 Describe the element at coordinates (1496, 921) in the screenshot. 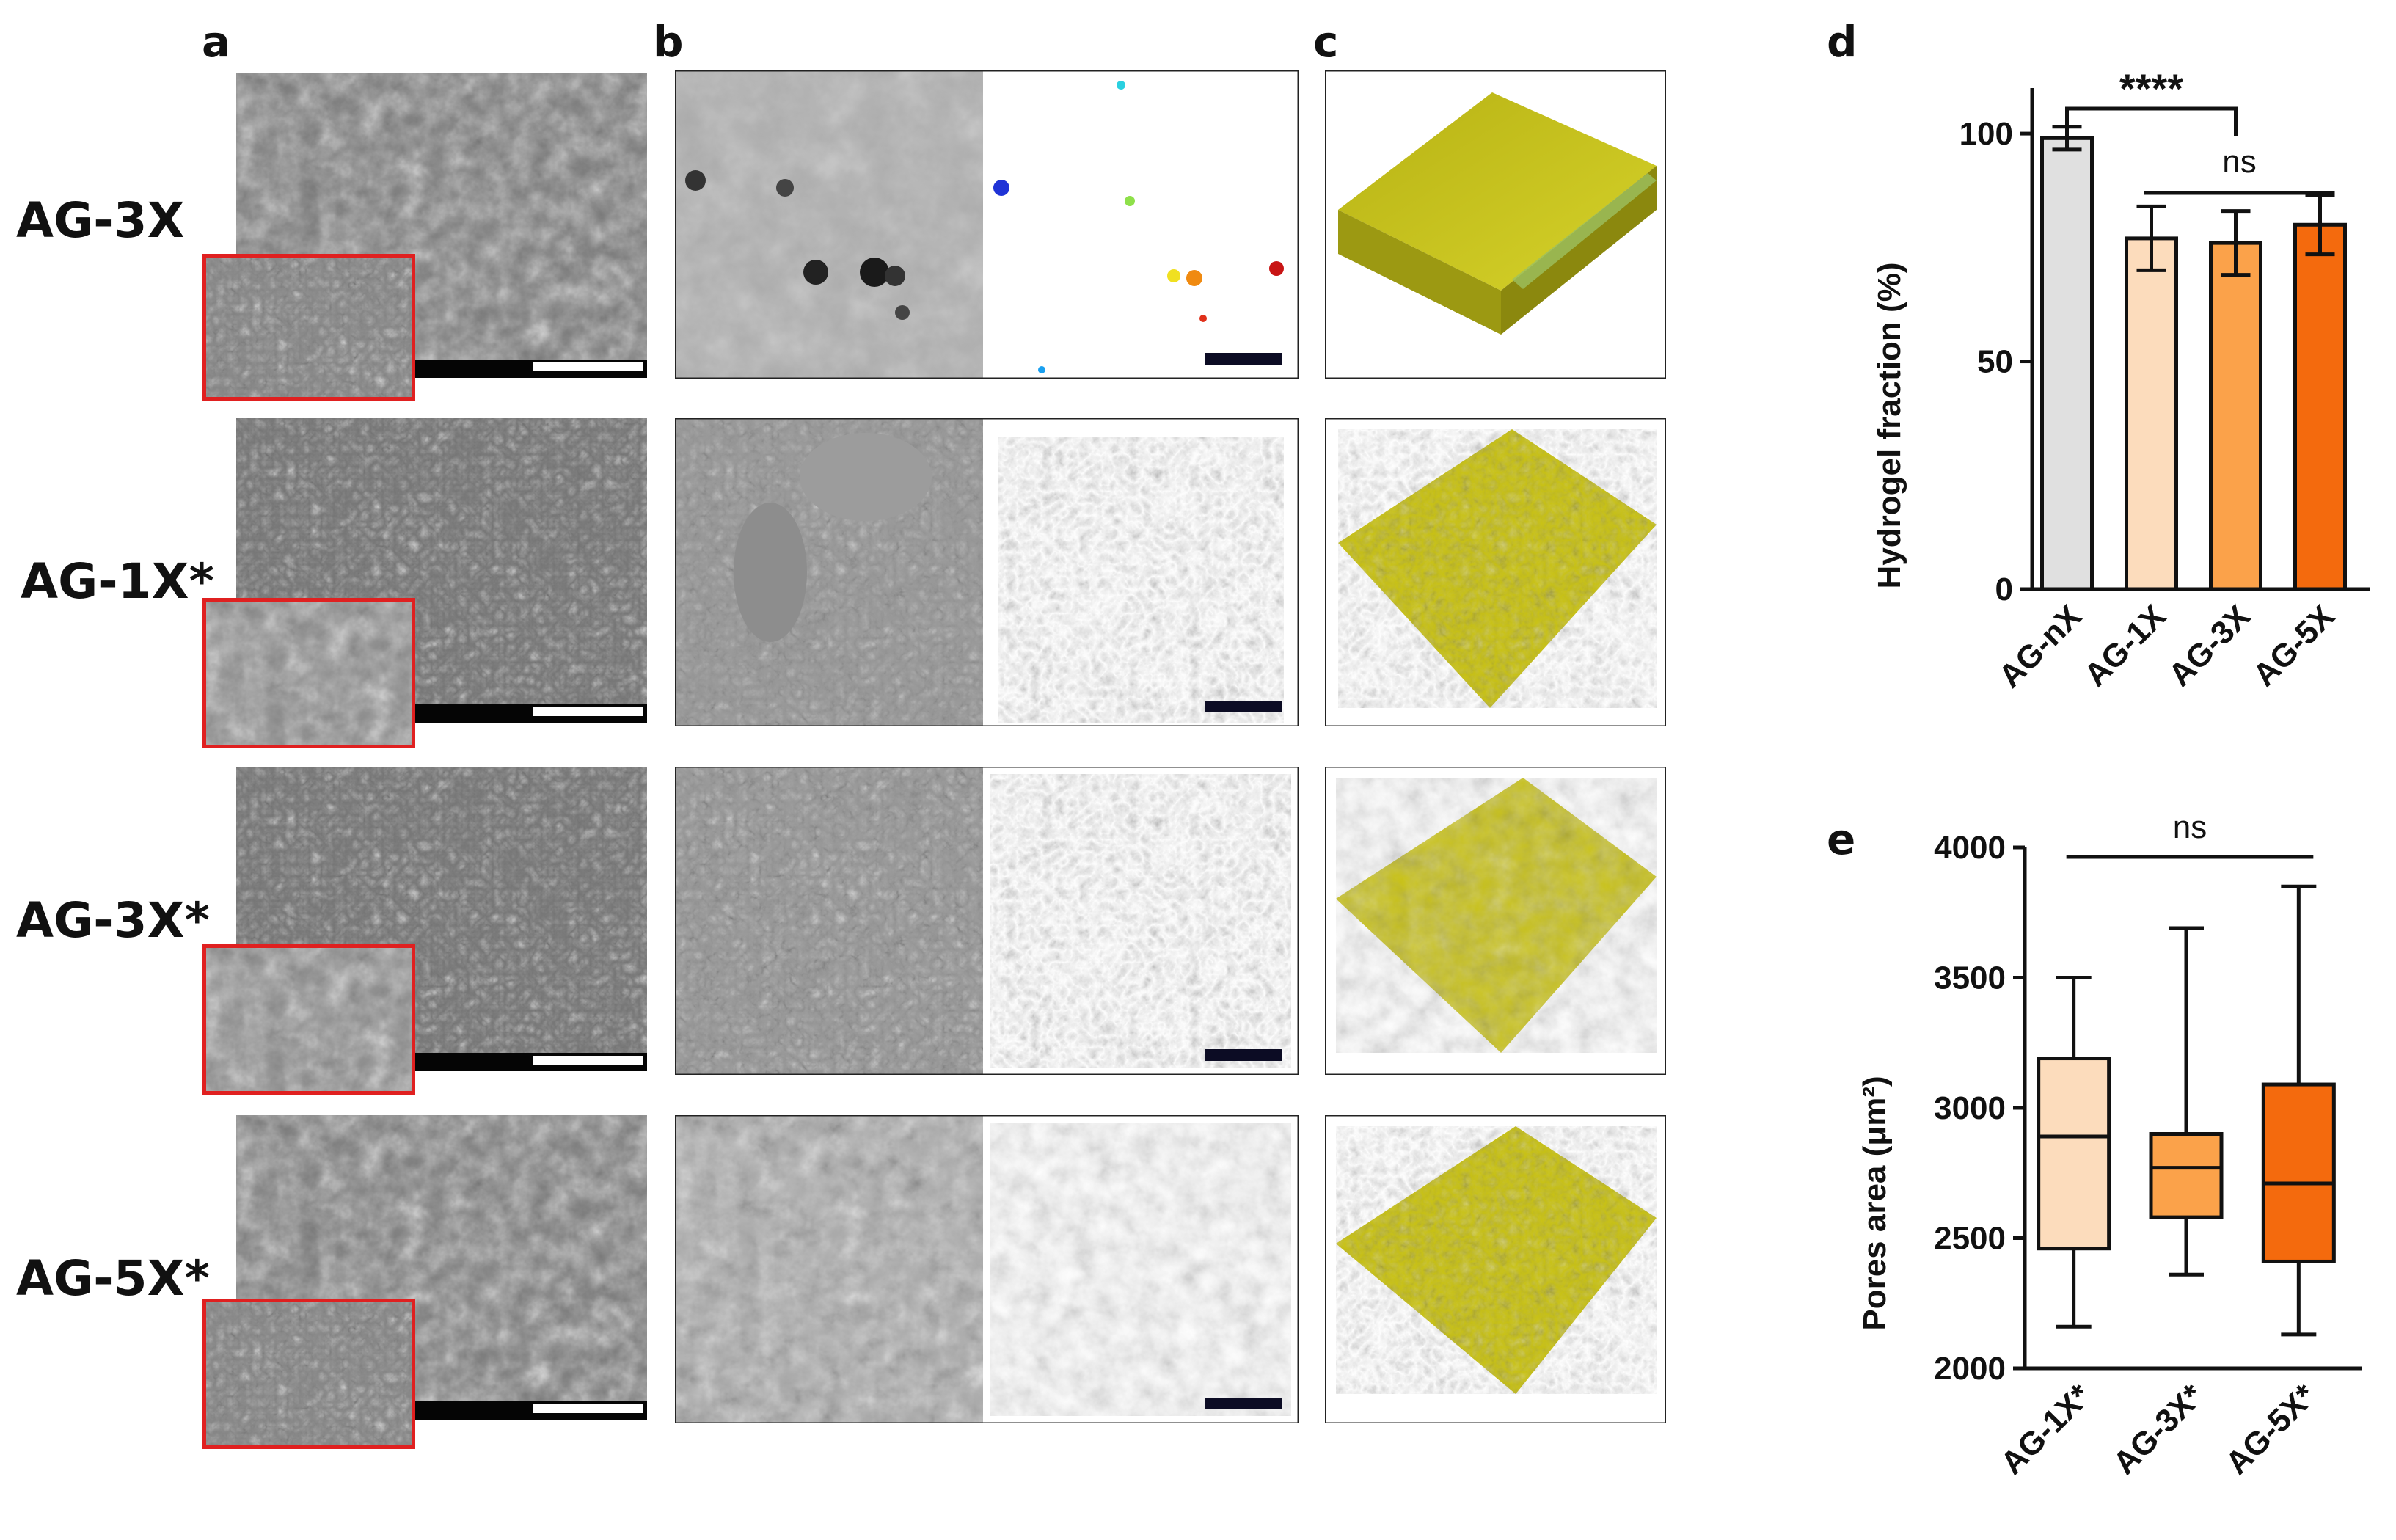

I see `render-3d-ag-3x-star` at that location.